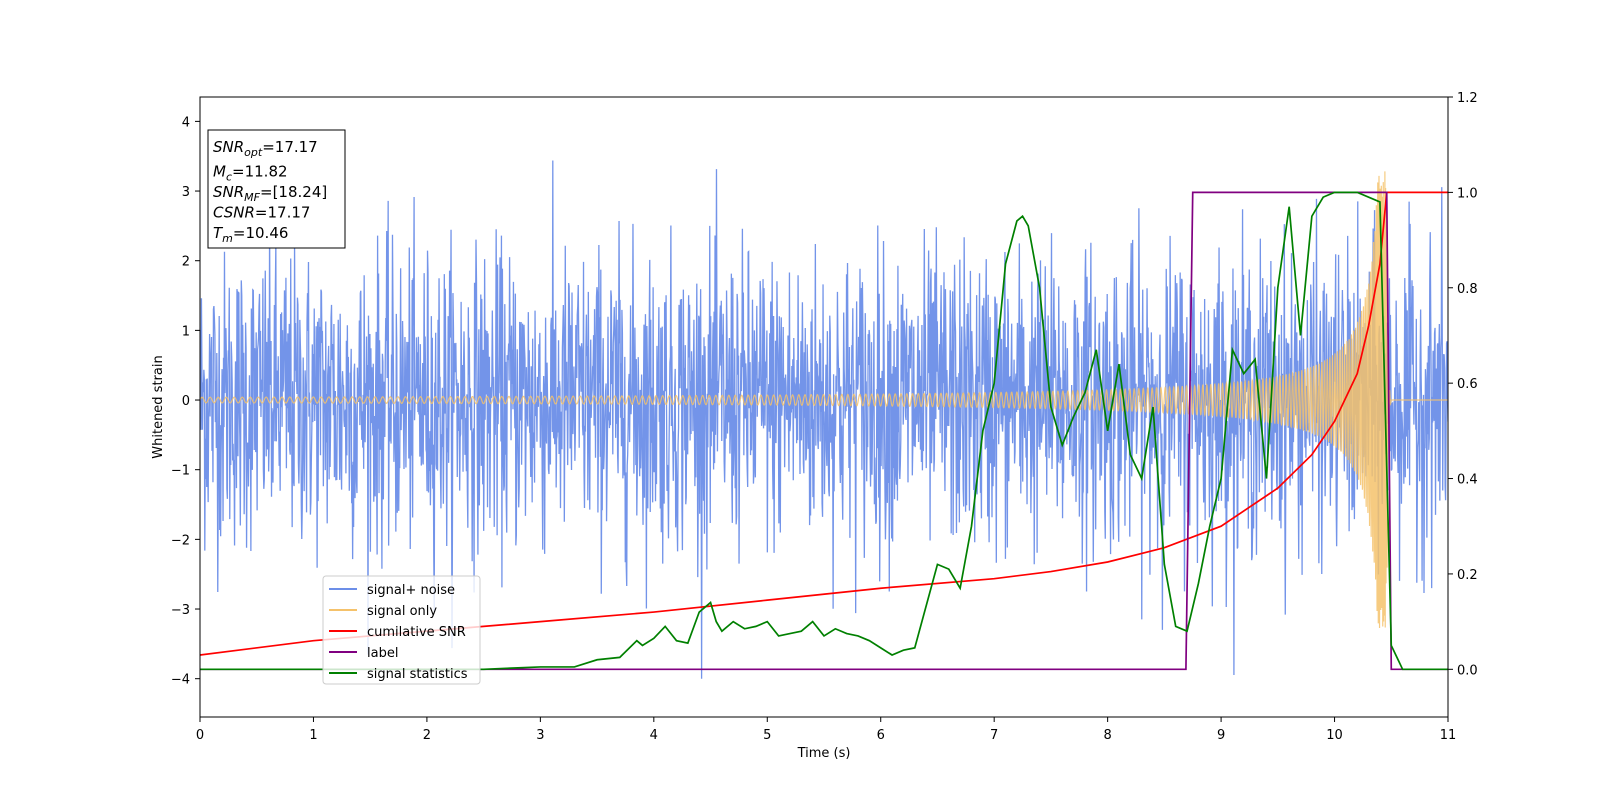 This screenshot has height=800, width=1600. I want to click on y-right-tick-label: 0.8, so click(1467, 289).